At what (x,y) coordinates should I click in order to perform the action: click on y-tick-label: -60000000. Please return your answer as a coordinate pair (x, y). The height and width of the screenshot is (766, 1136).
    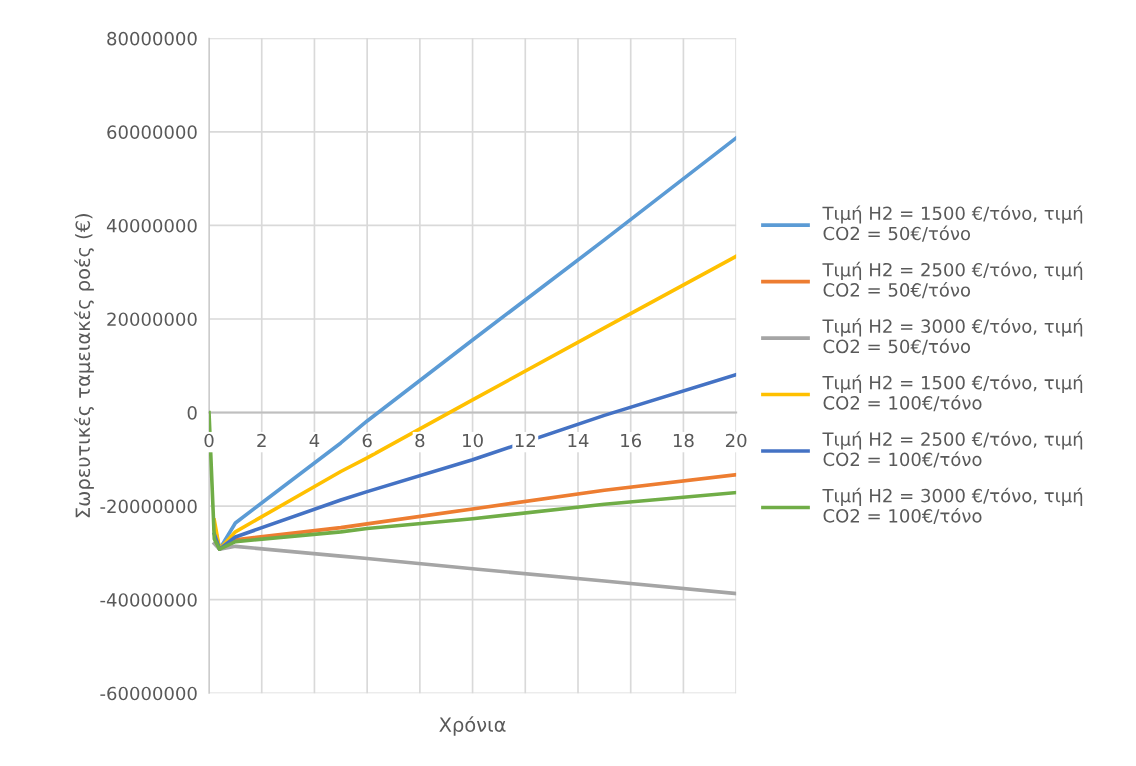
    Looking at the image, I should click on (148, 693).